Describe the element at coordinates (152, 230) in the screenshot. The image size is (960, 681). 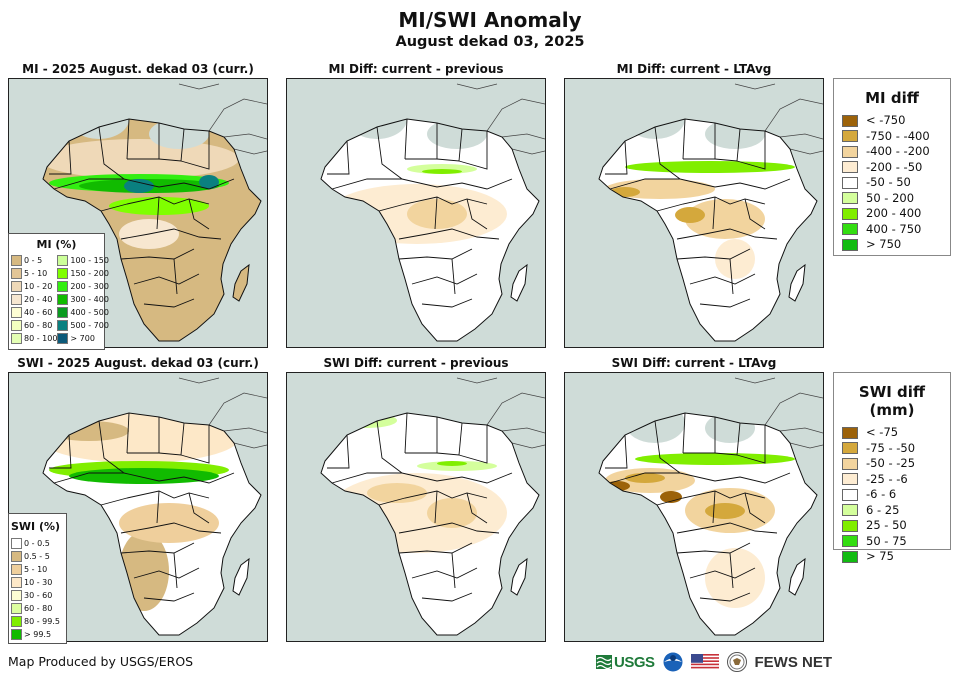
I see `coastline` at that location.